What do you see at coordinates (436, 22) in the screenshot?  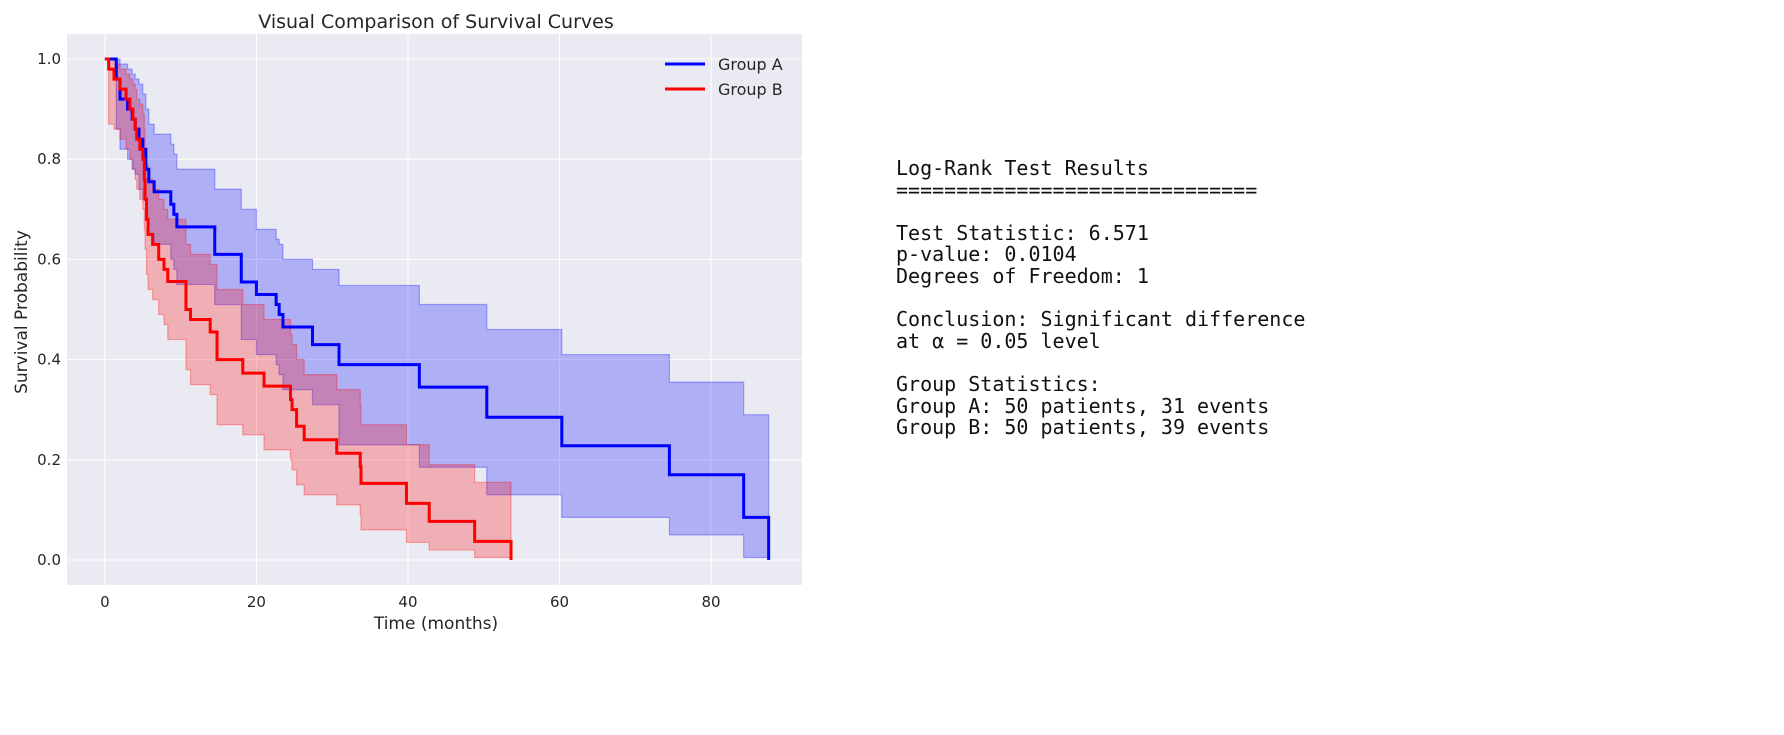 I see `chart-title: Visual Comparison of Survival Curves` at bounding box center [436, 22].